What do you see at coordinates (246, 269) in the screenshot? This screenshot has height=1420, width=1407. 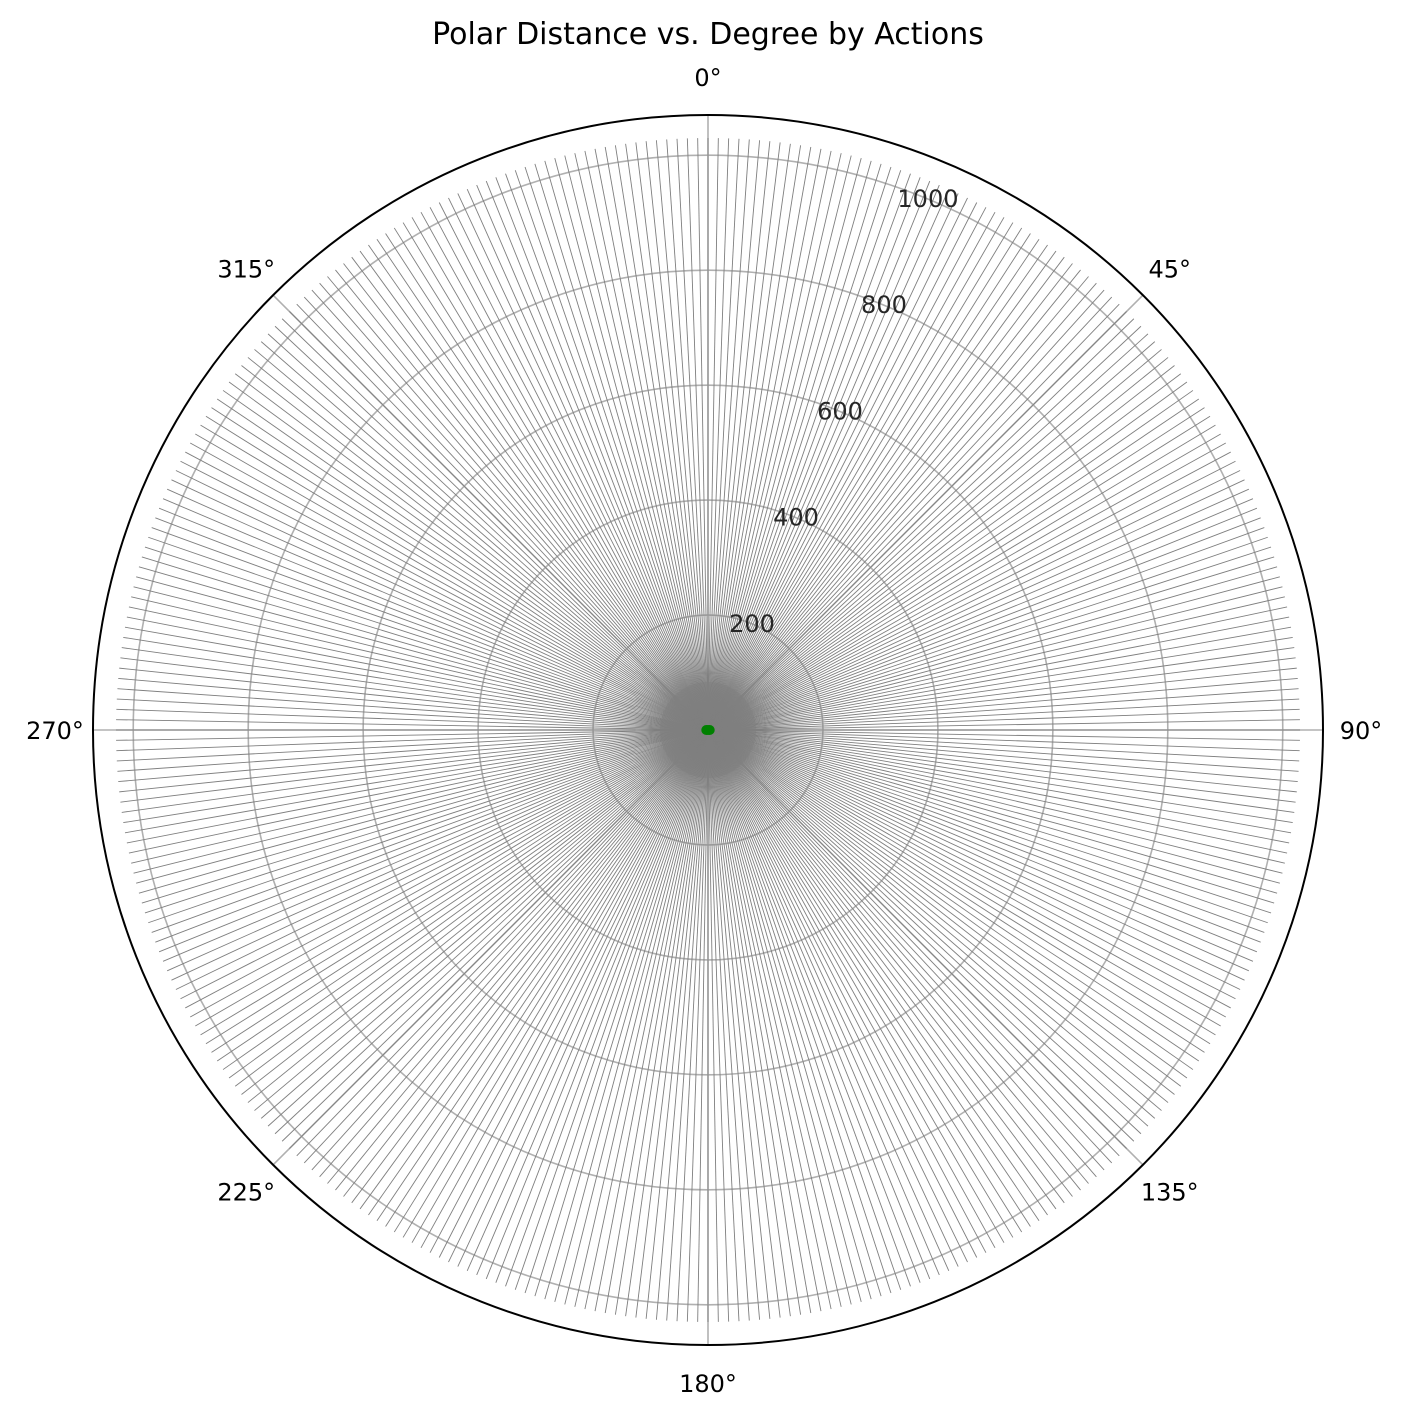 I see `angle-tick-label: 315°` at bounding box center [246, 269].